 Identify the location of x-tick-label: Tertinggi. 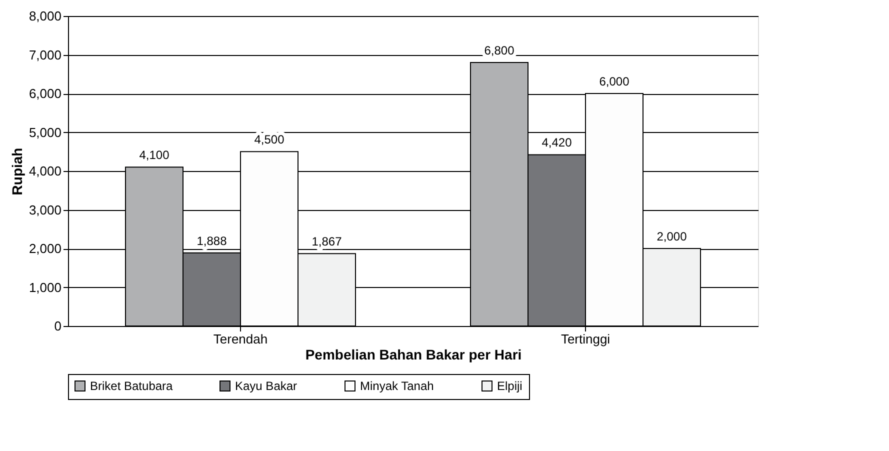
(585, 339).